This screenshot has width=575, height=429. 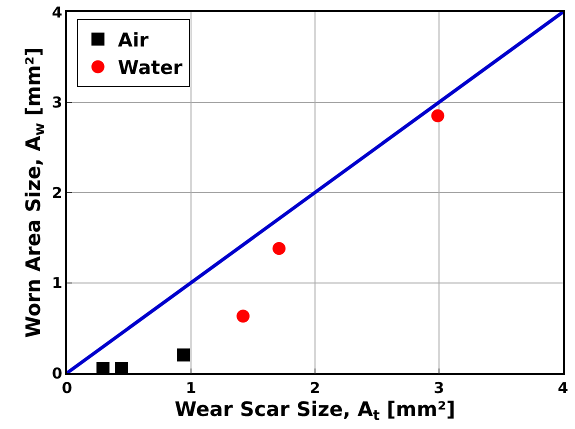 I want to click on x-tick-label: 3, so click(x=439, y=387).